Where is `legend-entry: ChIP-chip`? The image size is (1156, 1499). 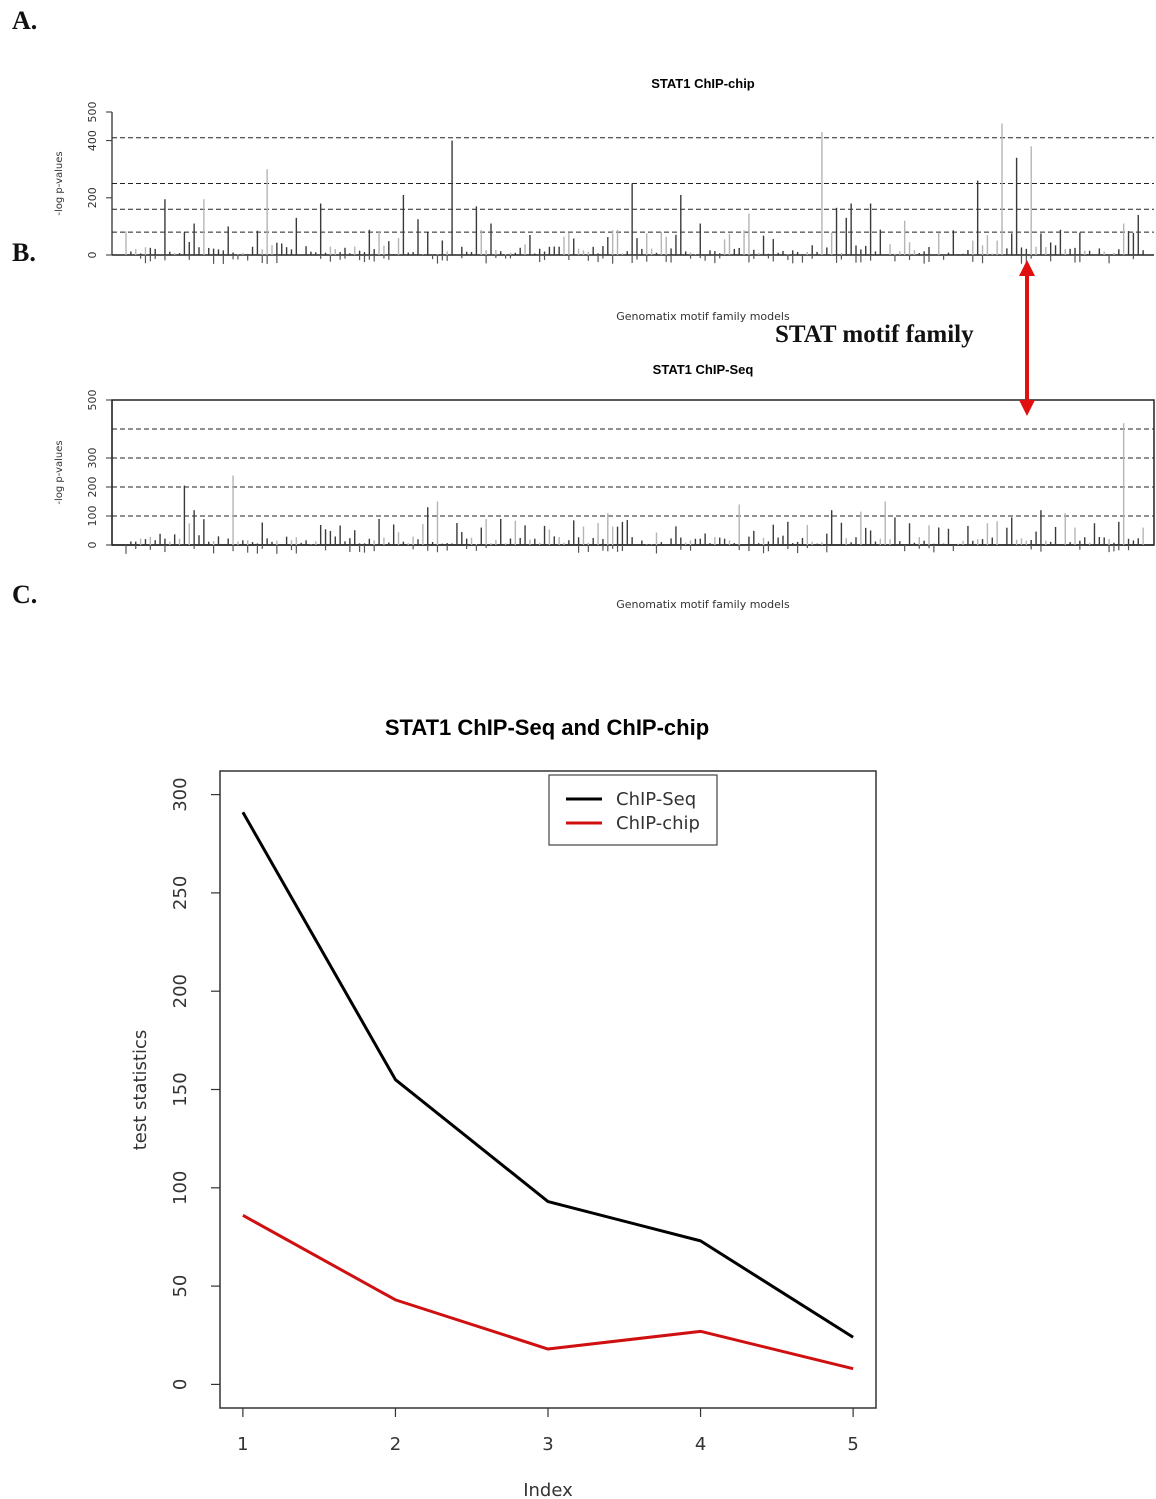
legend-entry: ChIP-chip is located at coordinates (658, 823).